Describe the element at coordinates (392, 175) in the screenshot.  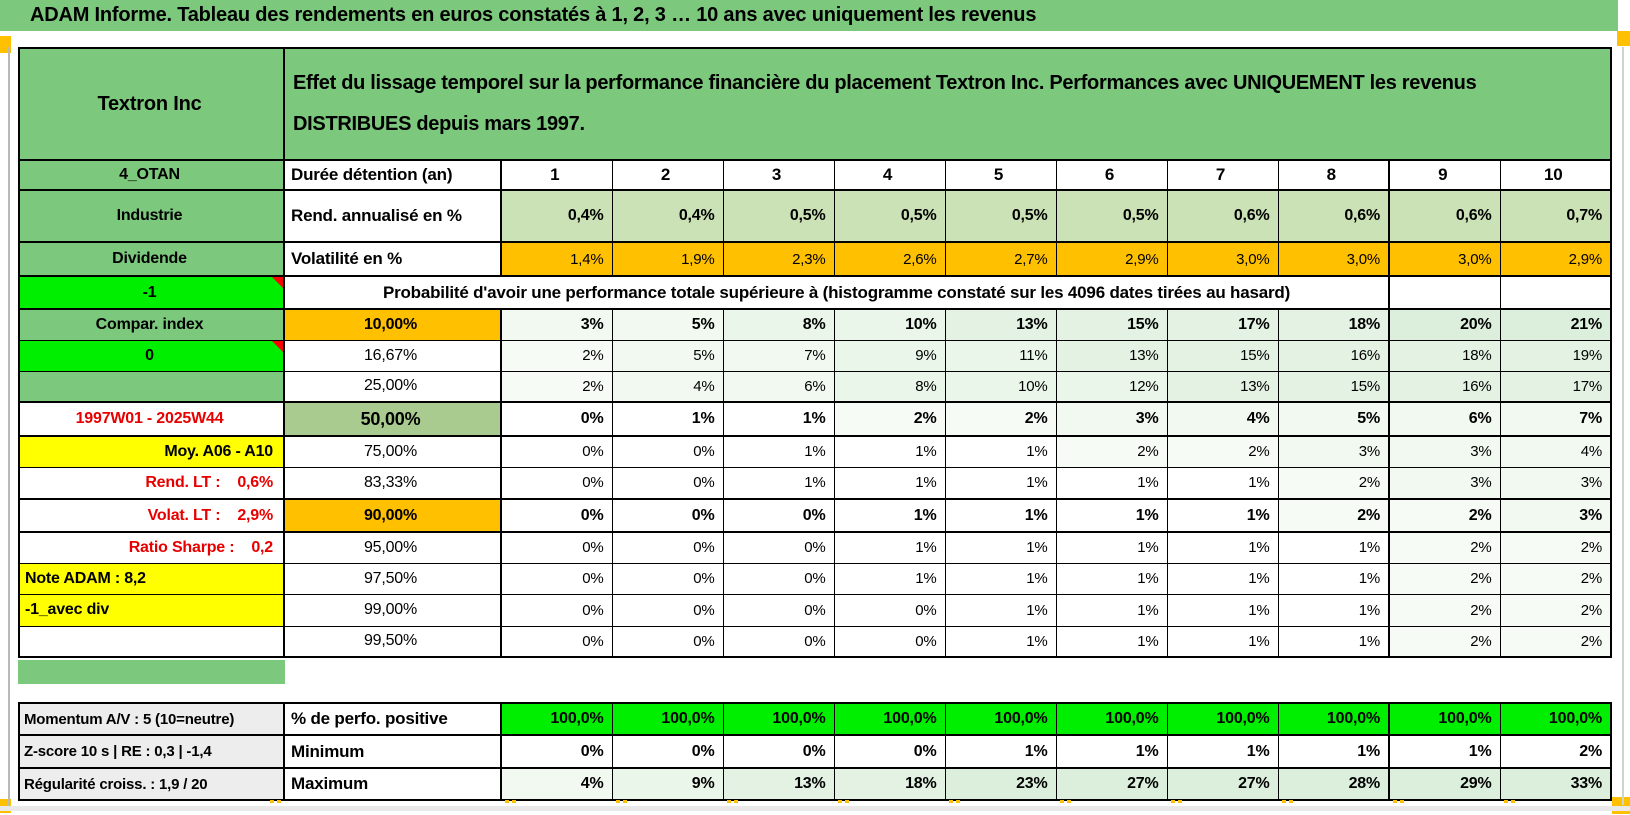
I see `holding-period-header-cell: Durée détention (an)` at that location.